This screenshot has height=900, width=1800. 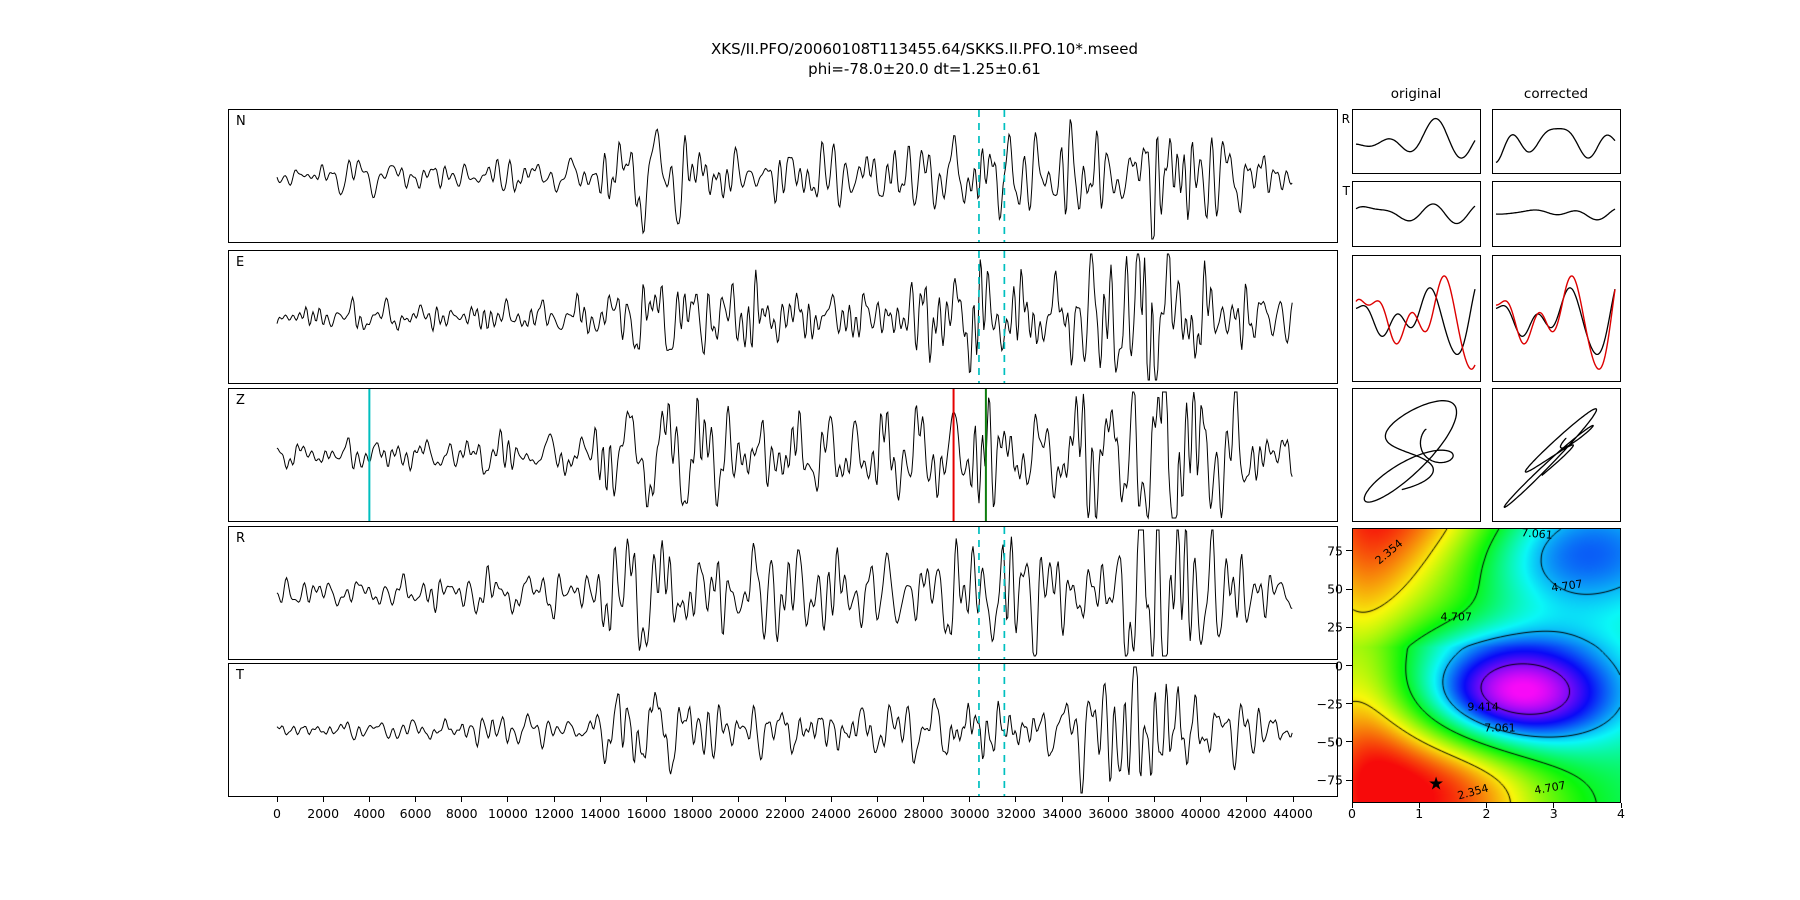 I want to click on trace-svg-N, so click(x=784, y=176).